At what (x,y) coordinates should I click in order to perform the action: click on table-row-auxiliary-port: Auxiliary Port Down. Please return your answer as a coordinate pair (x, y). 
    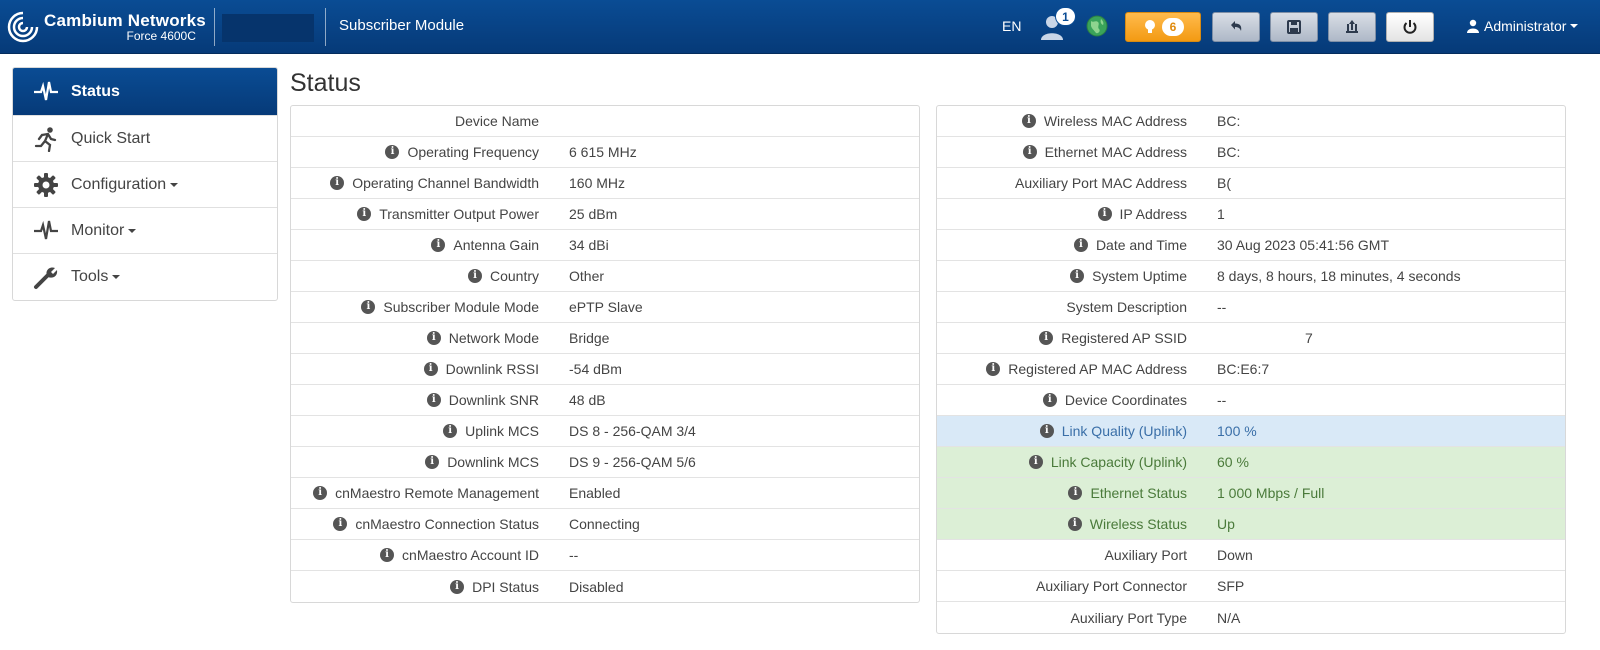
    Looking at the image, I should click on (1251, 555).